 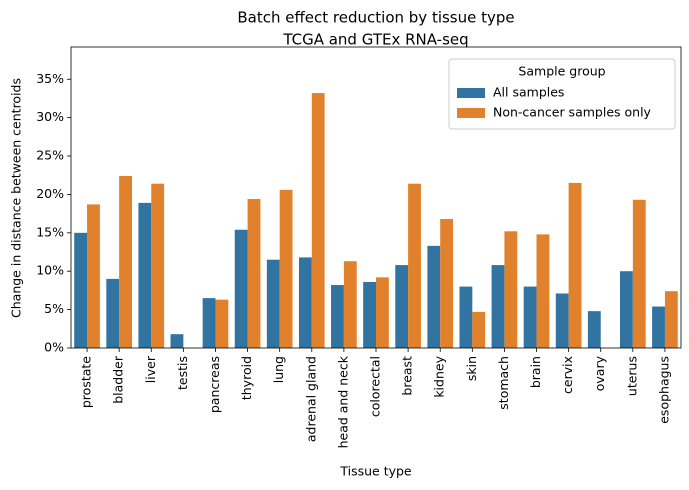 What do you see at coordinates (631, 376) in the screenshot?
I see `x-tick-label: uterus` at bounding box center [631, 376].